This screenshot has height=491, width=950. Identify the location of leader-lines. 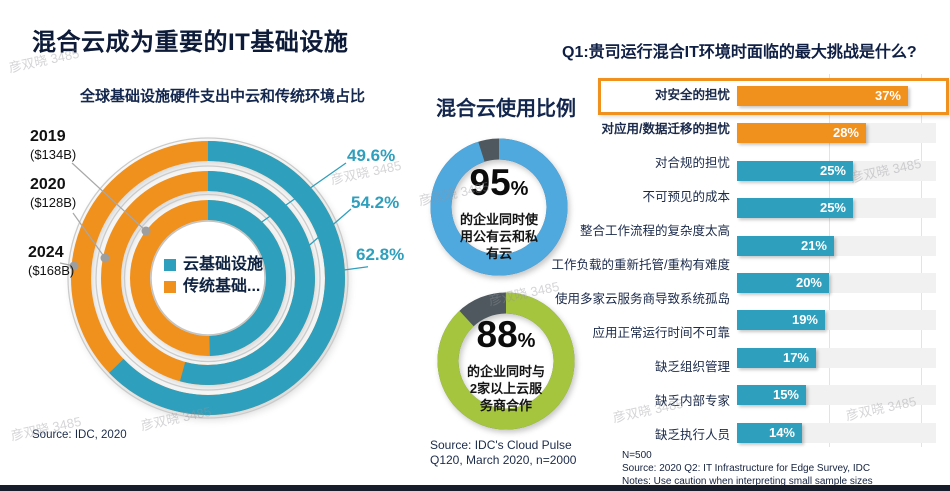
(213, 216).